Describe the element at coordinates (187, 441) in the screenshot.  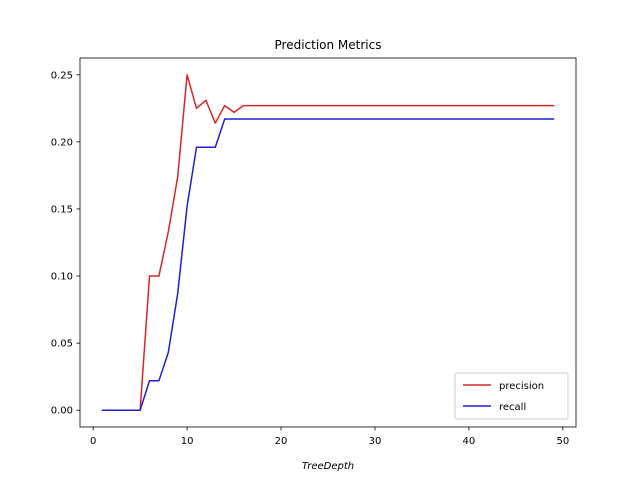
I see `x-tick-label: 10` at that location.